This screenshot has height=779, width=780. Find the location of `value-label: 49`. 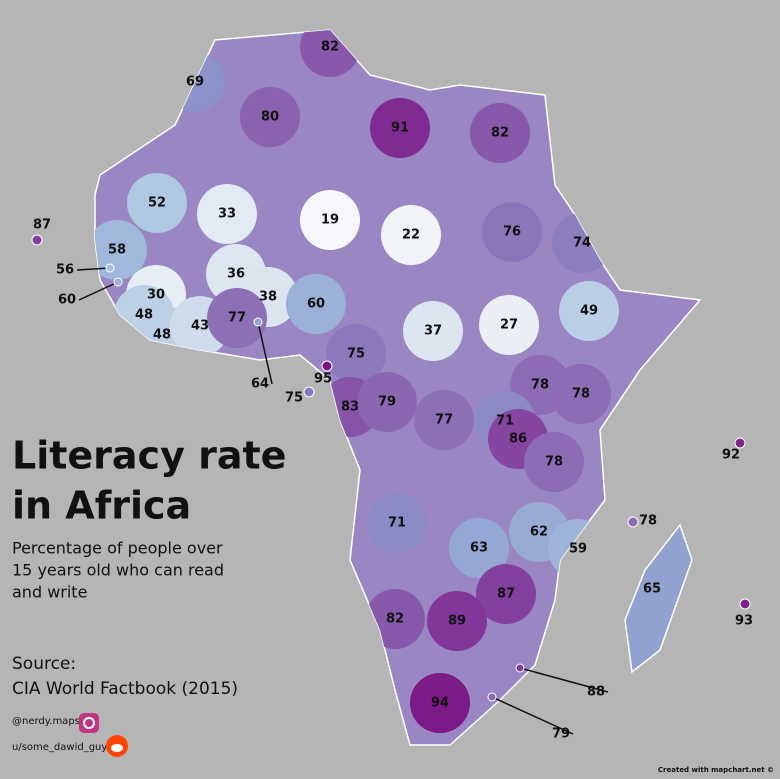

value-label: 49 is located at coordinates (589, 311).